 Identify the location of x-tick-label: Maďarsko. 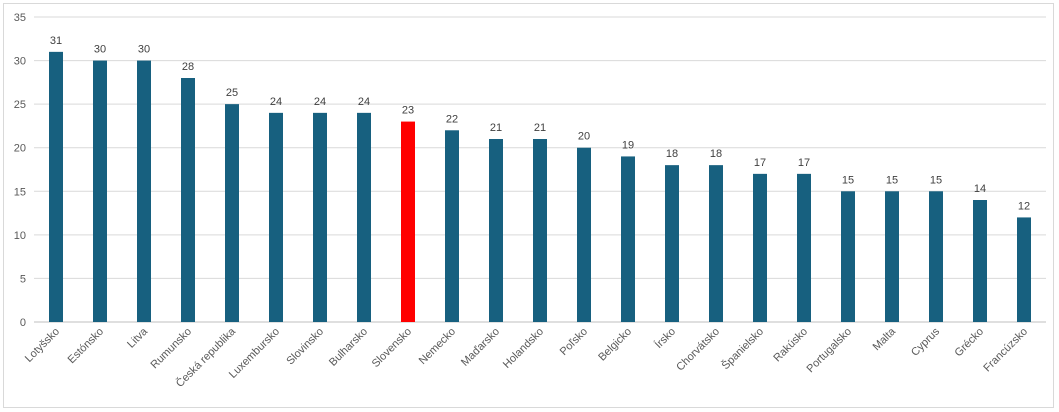
(480, 347).